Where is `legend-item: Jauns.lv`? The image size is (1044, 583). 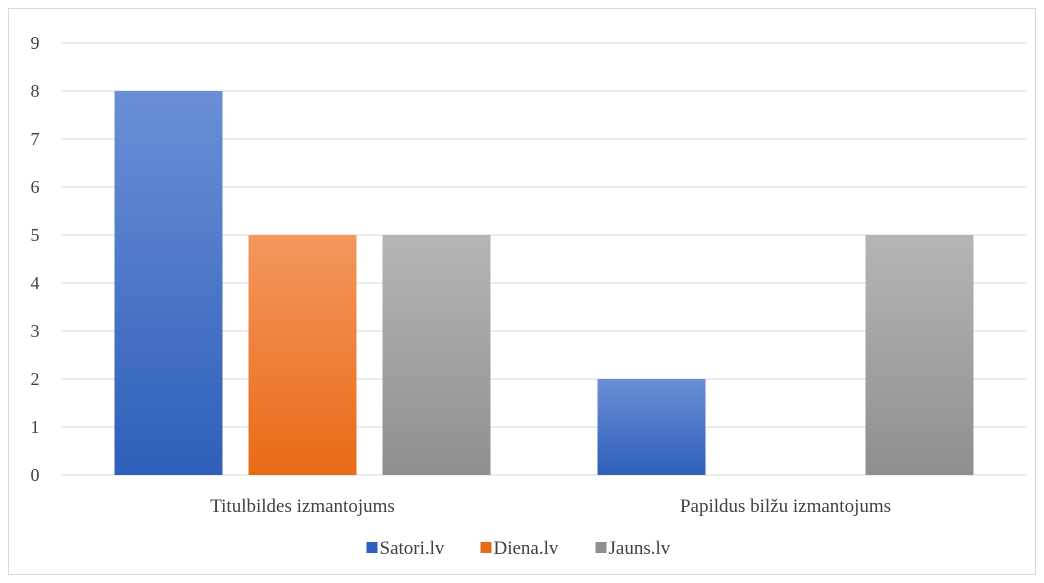 legend-item: Jauns.lv is located at coordinates (633, 548).